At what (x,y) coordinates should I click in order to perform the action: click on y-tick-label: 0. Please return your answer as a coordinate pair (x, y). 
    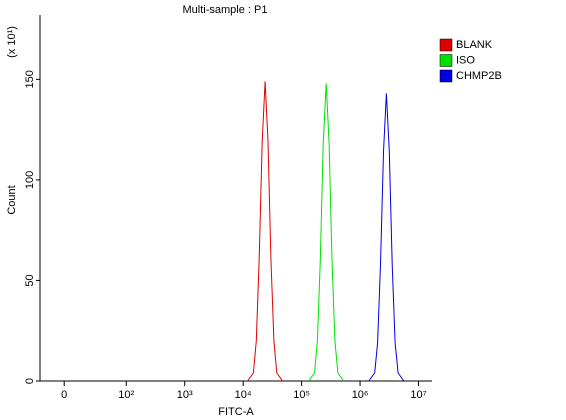
    Looking at the image, I should click on (30, 381).